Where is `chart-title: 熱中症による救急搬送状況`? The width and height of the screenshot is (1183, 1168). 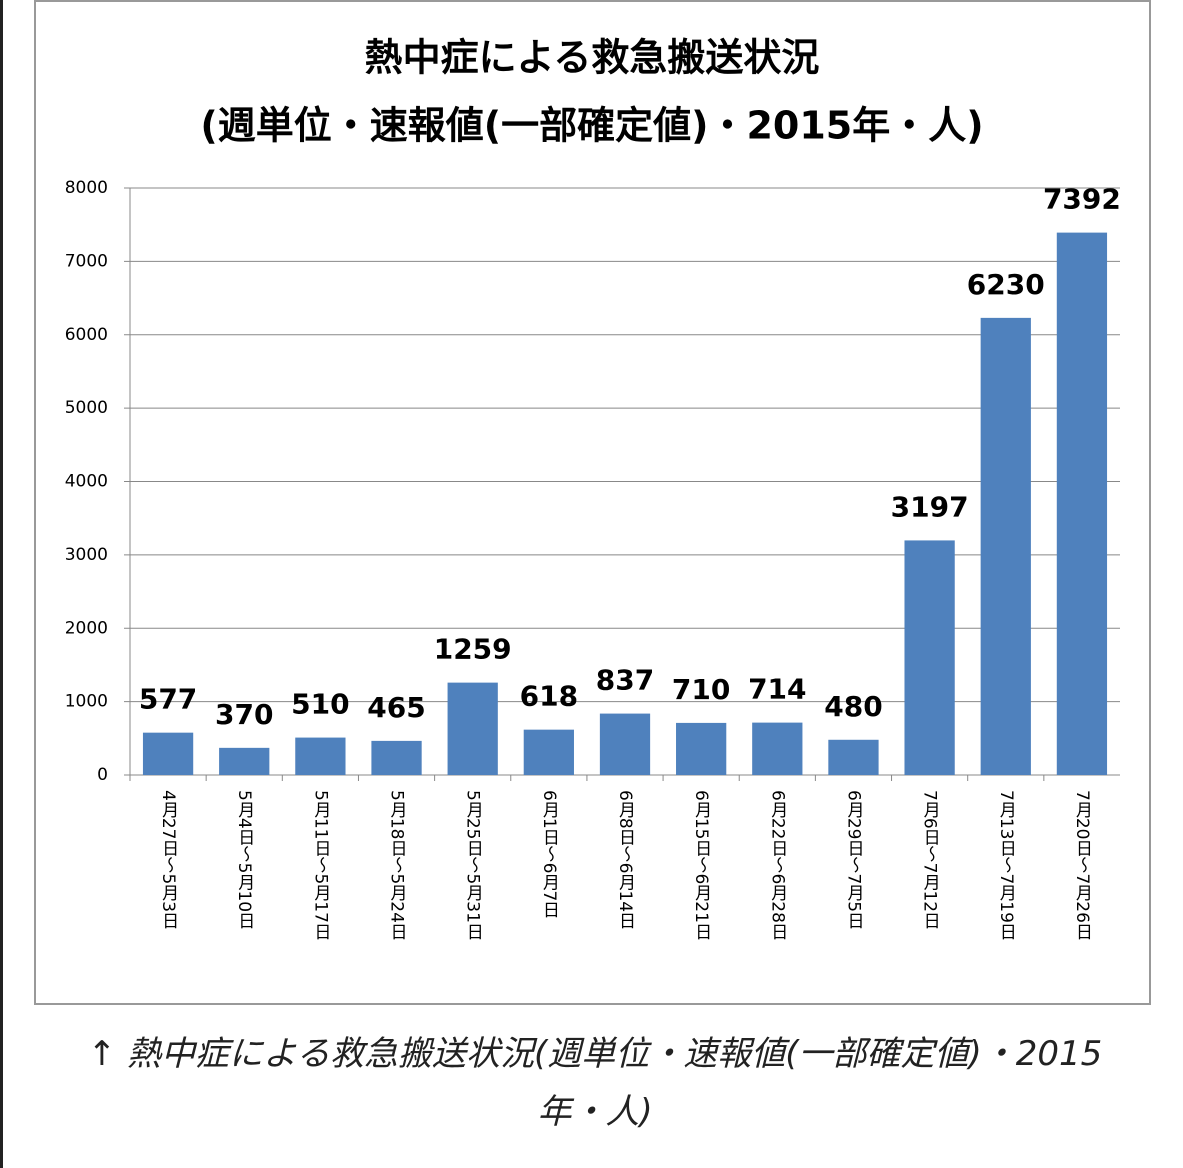 chart-title: 熱中症による救急搬送状況 is located at coordinates (592, 58).